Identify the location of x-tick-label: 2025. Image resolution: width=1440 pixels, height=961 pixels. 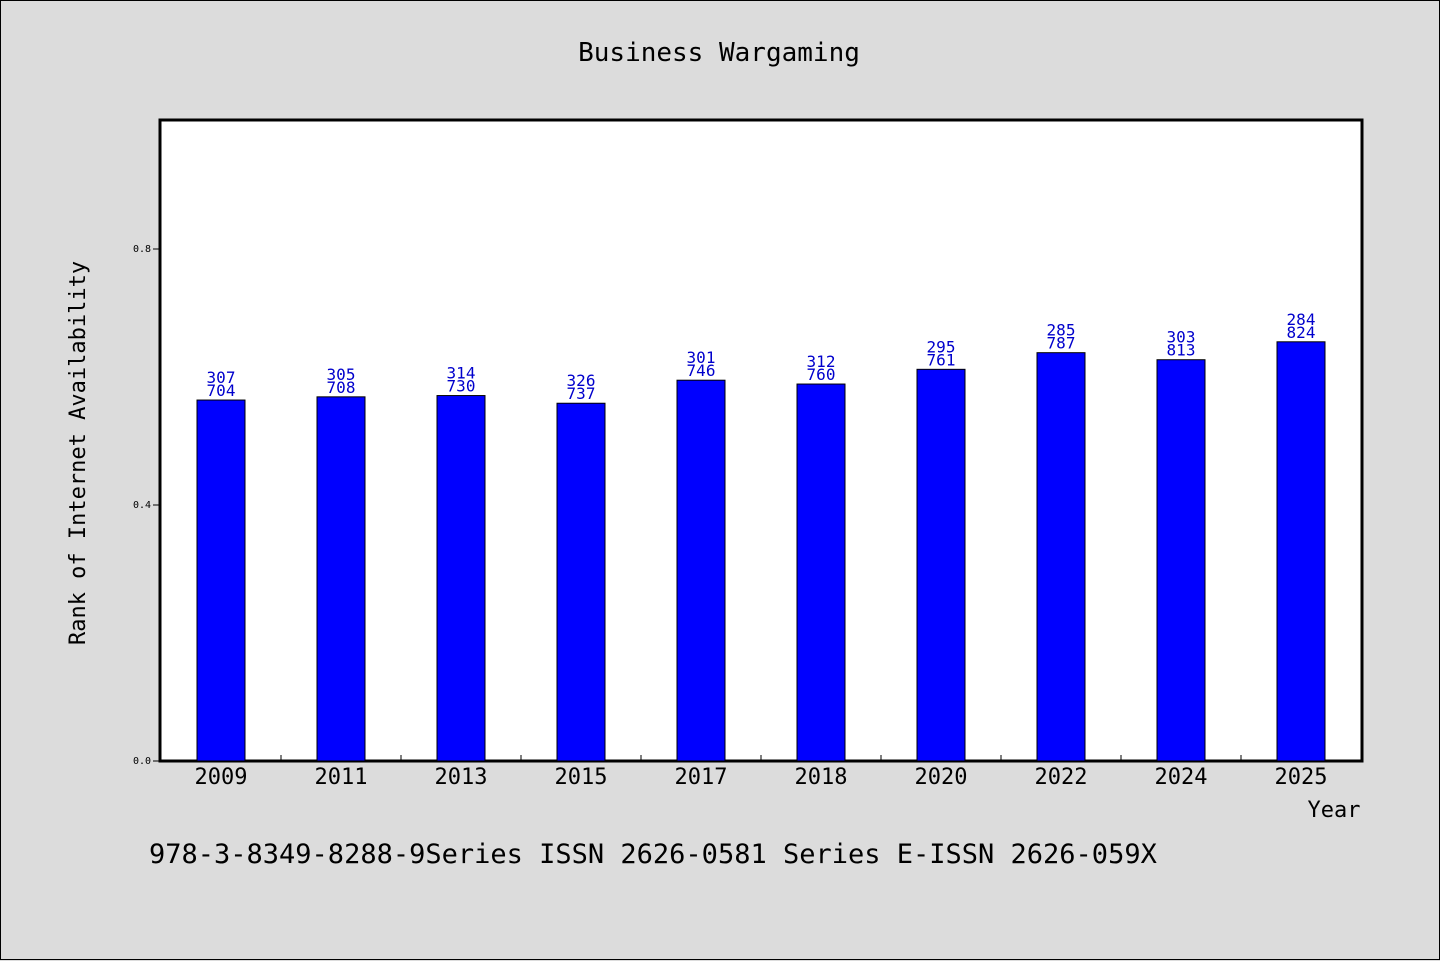
(1301, 777).